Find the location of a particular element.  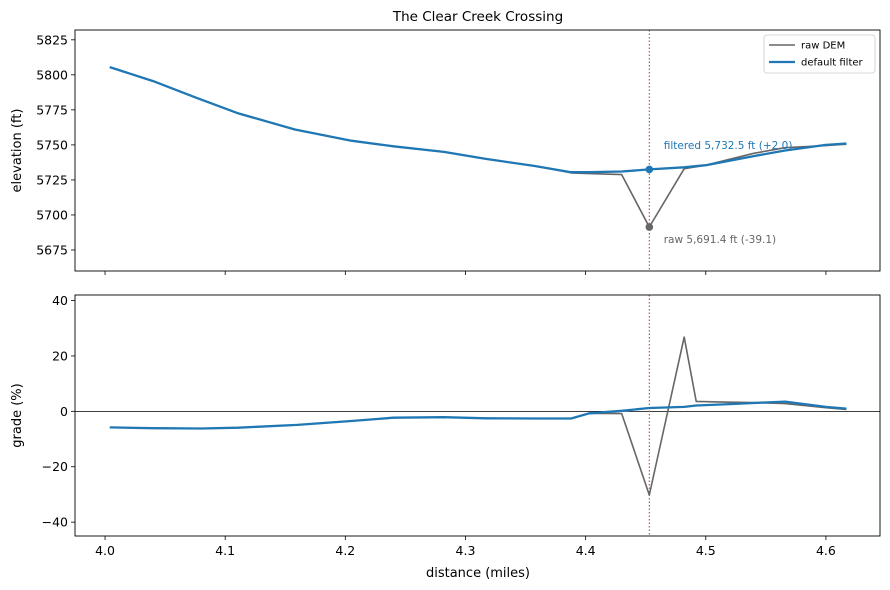

x-tick-label: 4.5 is located at coordinates (706, 550).